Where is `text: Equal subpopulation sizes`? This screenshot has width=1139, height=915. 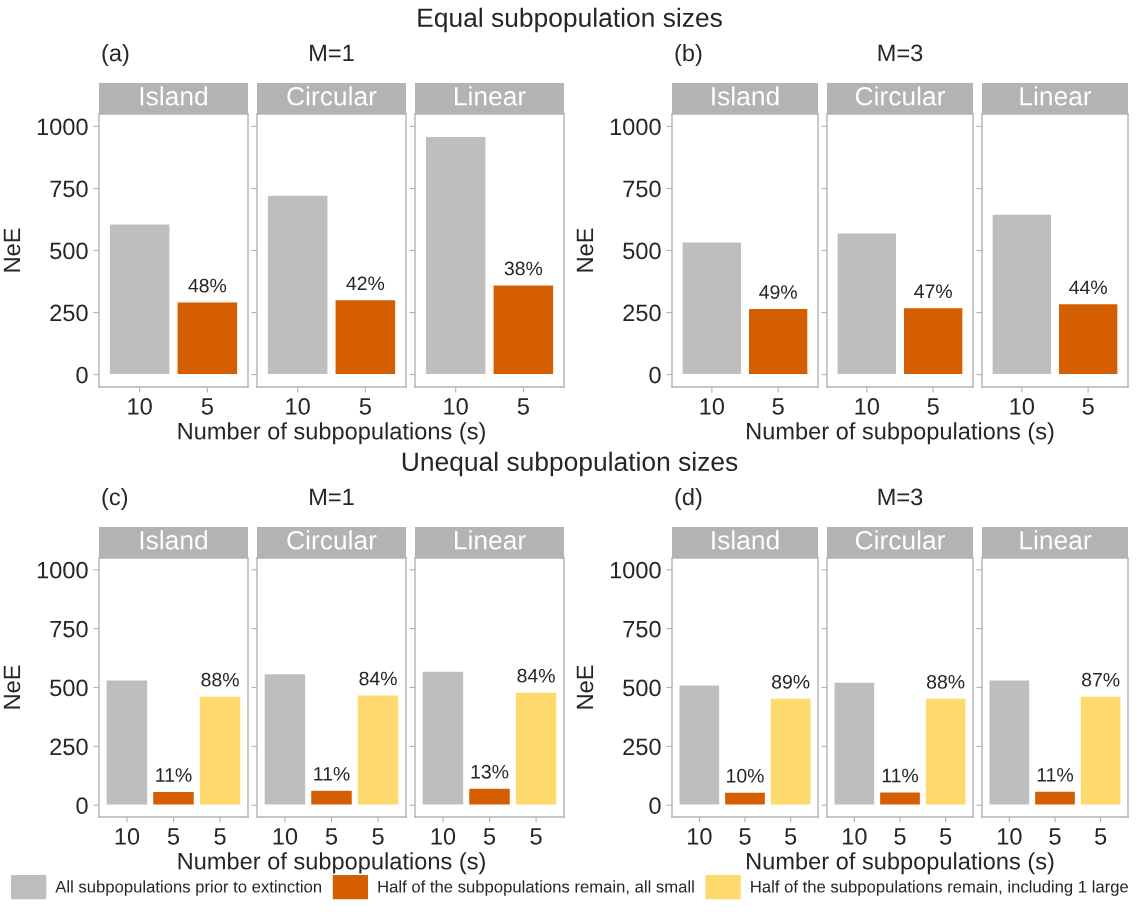
text: Equal subpopulation sizes is located at coordinates (570, 20).